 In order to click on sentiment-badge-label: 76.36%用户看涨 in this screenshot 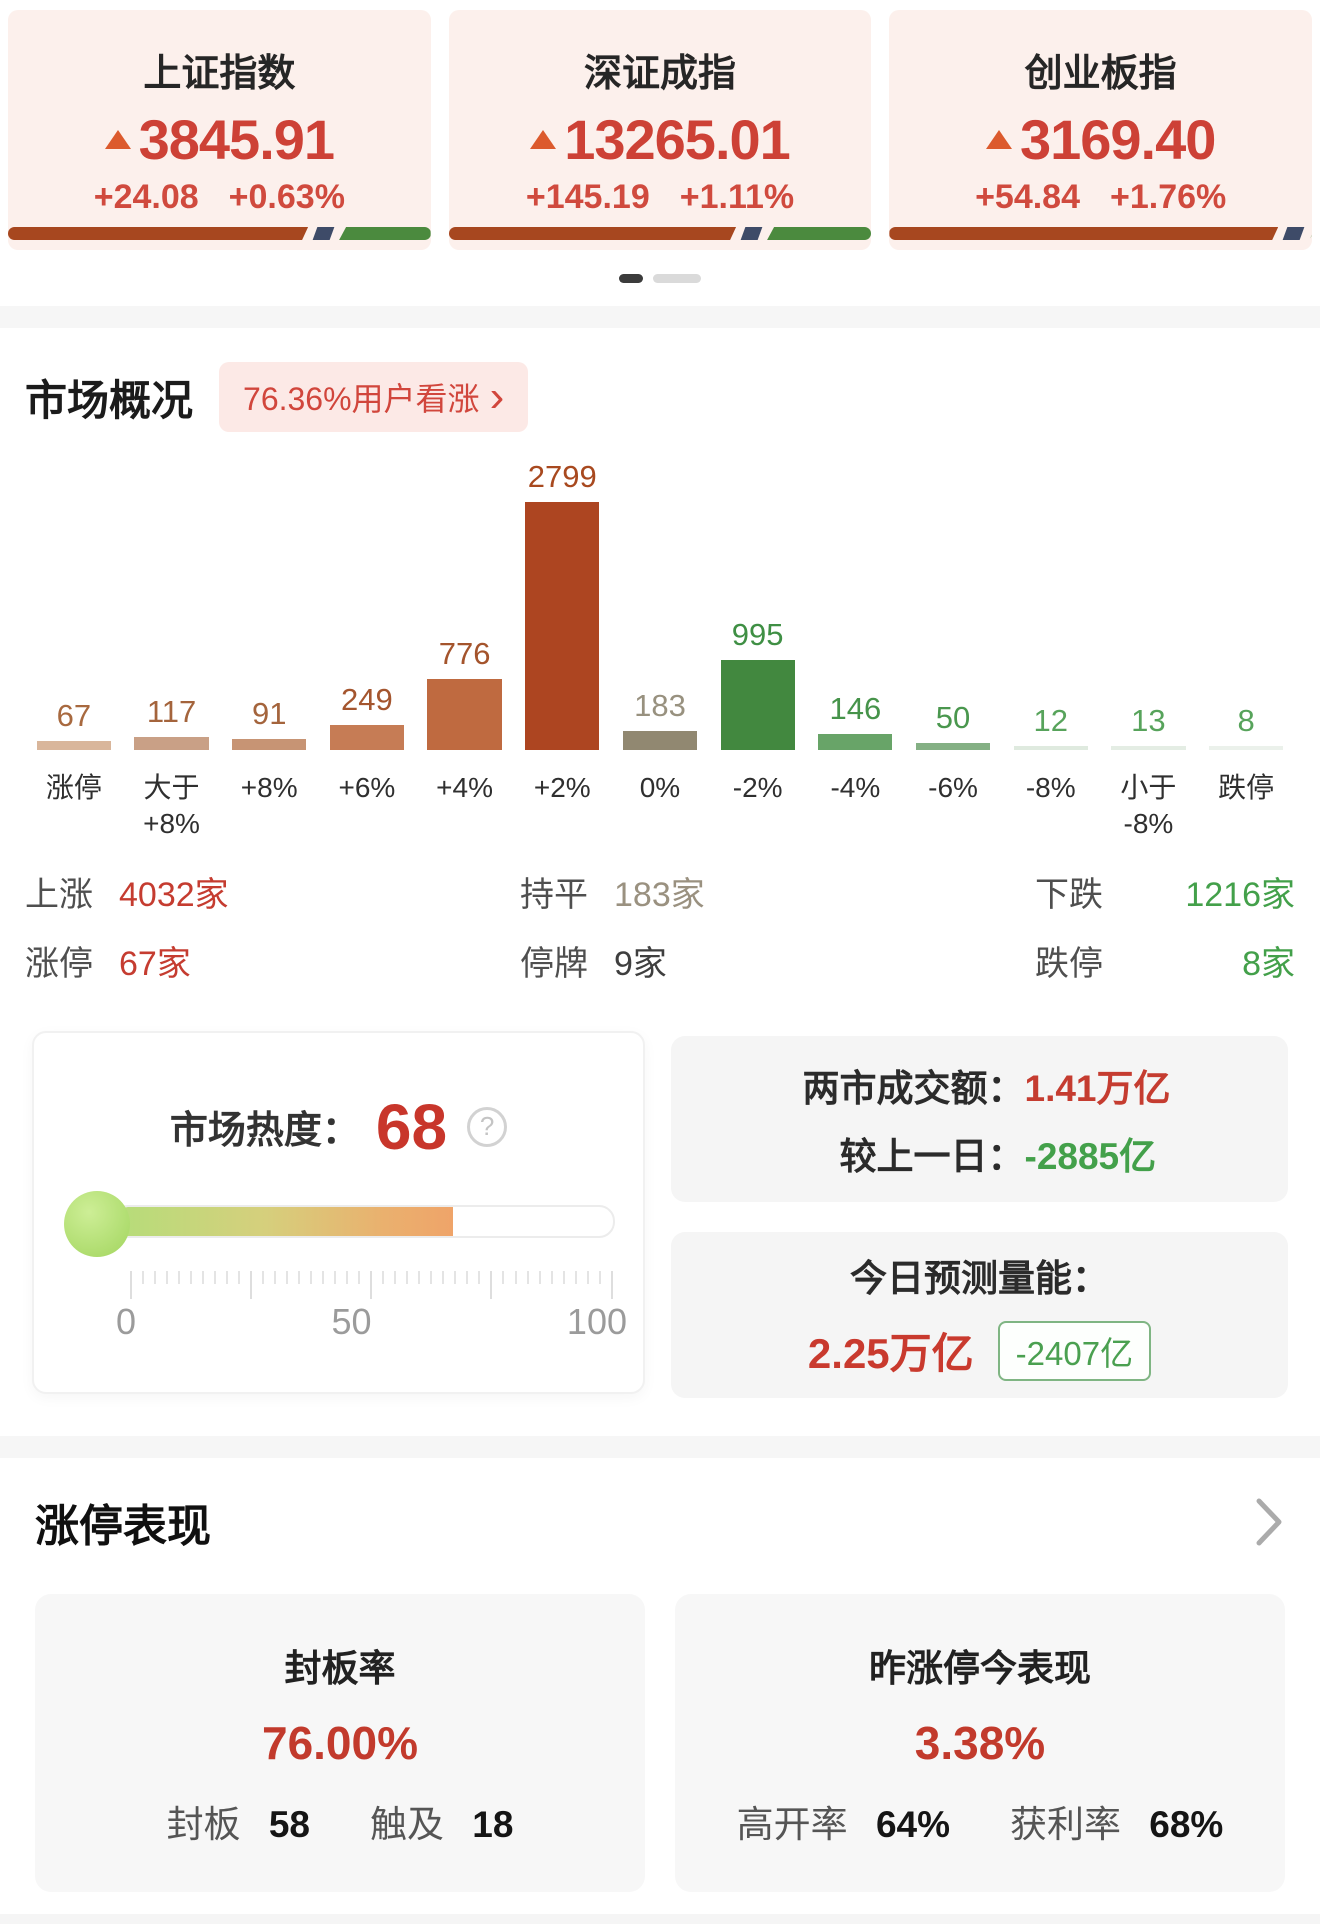, I will do `click(361, 399)`.